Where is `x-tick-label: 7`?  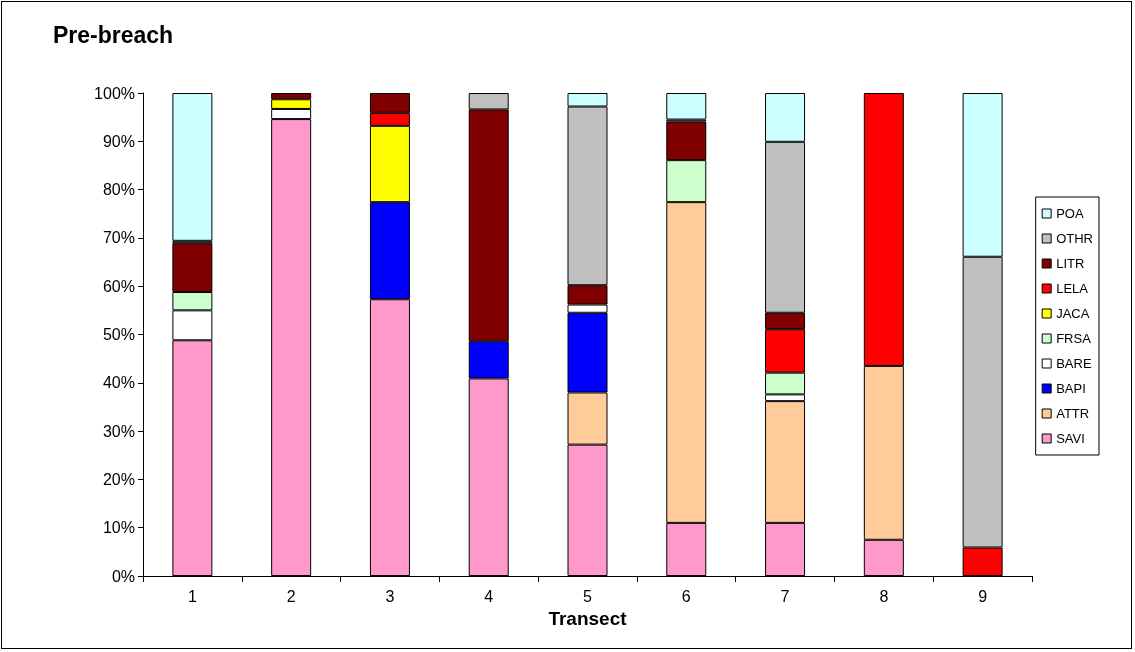
x-tick-label: 7 is located at coordinates (785, 596).